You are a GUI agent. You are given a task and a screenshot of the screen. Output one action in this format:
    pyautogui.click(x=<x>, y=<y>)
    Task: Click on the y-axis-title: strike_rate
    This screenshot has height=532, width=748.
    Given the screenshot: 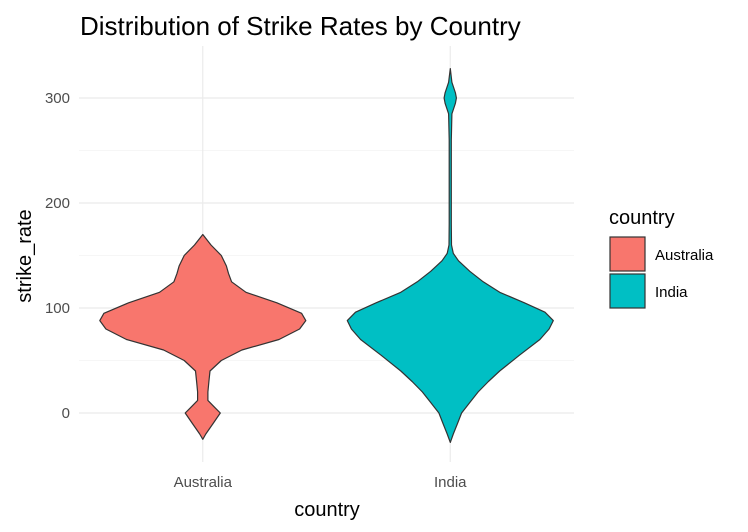 What is the action you would take?
    pyautogui.click(x=25, y=255)
    